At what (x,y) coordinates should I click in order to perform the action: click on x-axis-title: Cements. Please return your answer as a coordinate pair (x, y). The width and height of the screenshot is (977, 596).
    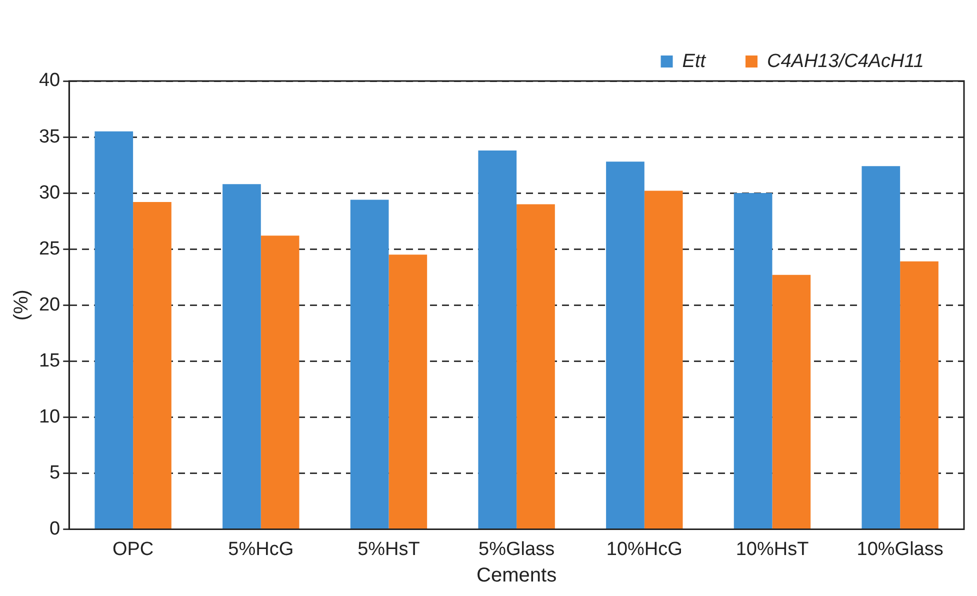
    Looking at the image, I should click on (516, 575).